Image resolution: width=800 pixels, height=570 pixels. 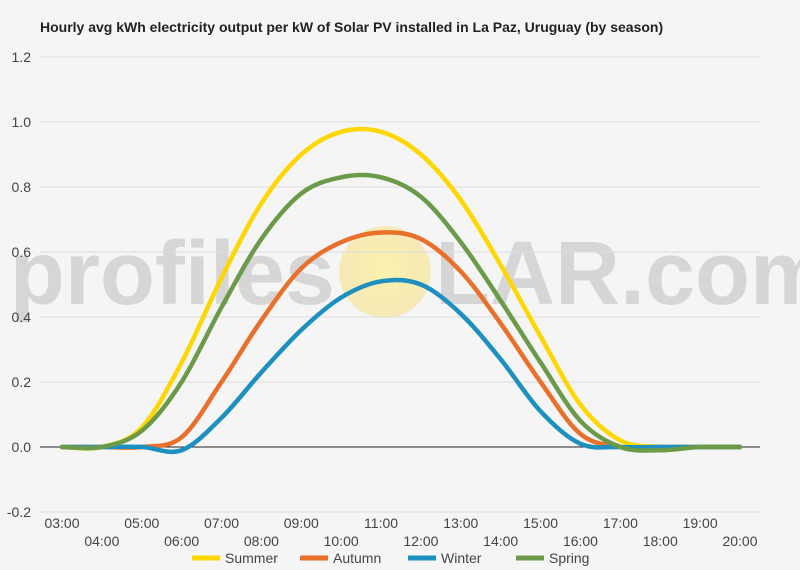 What do you see at coordinates (540, 523) in the screenshot?
I see `x-tick-label: 15:00` at bounding box center [540, 523].